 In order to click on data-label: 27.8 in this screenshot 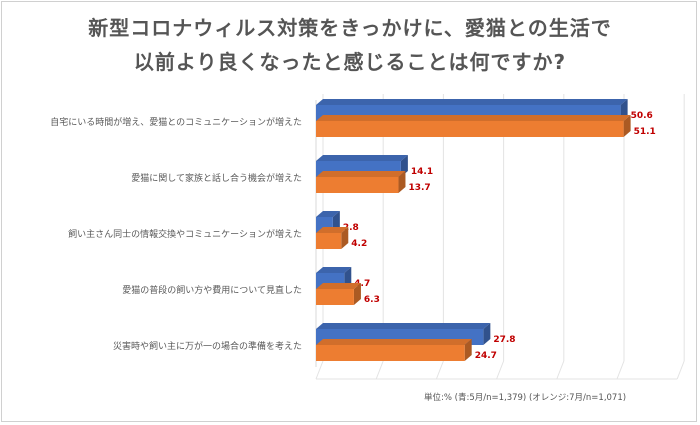, I will do `click(504, 340)`.